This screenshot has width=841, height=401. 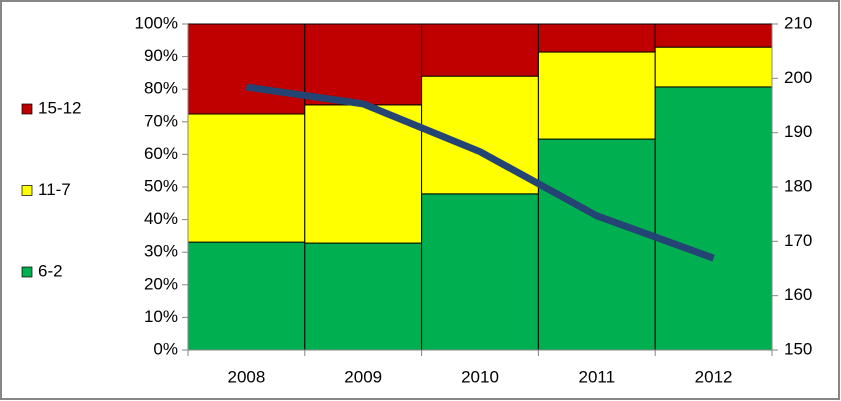 What do you see at coordinates (161, 316) in the screenshot?
I see `y-tick-label: 10%` at bounding box center [161, 316].